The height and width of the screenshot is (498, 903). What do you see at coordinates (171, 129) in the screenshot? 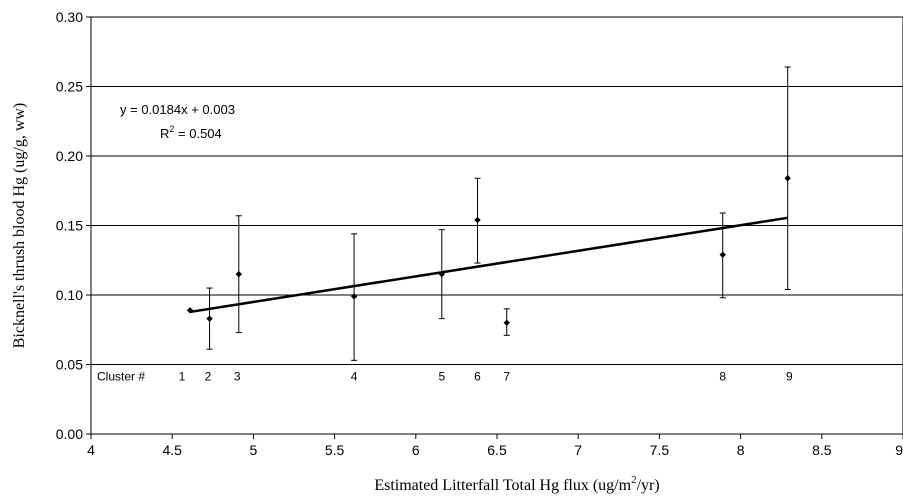
I see `r2-superscript: 2` at bounding box center [171, 129].